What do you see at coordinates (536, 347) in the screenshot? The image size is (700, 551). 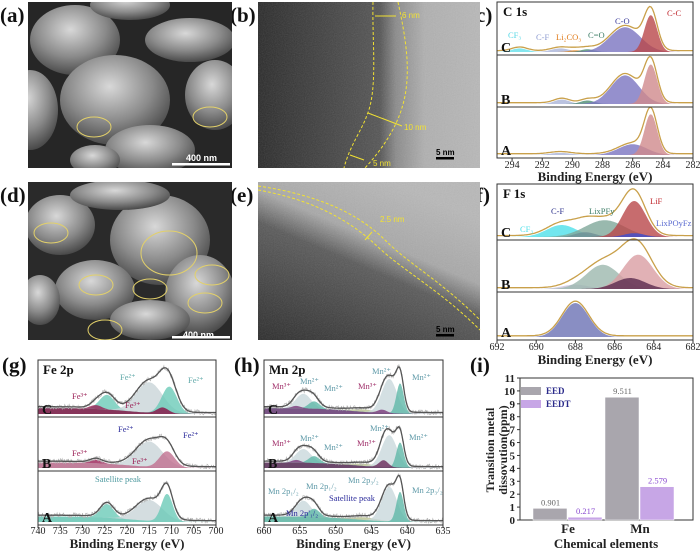 I see `x-tick-label: 690` at bounding box center [536, 347].